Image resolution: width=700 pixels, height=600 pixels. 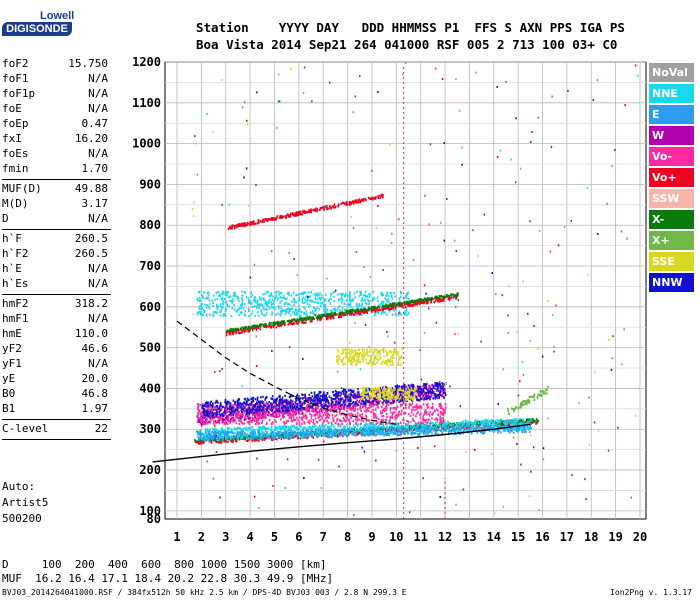 I want to click on param-row: B0 46.8, so click(x=55, y=394).